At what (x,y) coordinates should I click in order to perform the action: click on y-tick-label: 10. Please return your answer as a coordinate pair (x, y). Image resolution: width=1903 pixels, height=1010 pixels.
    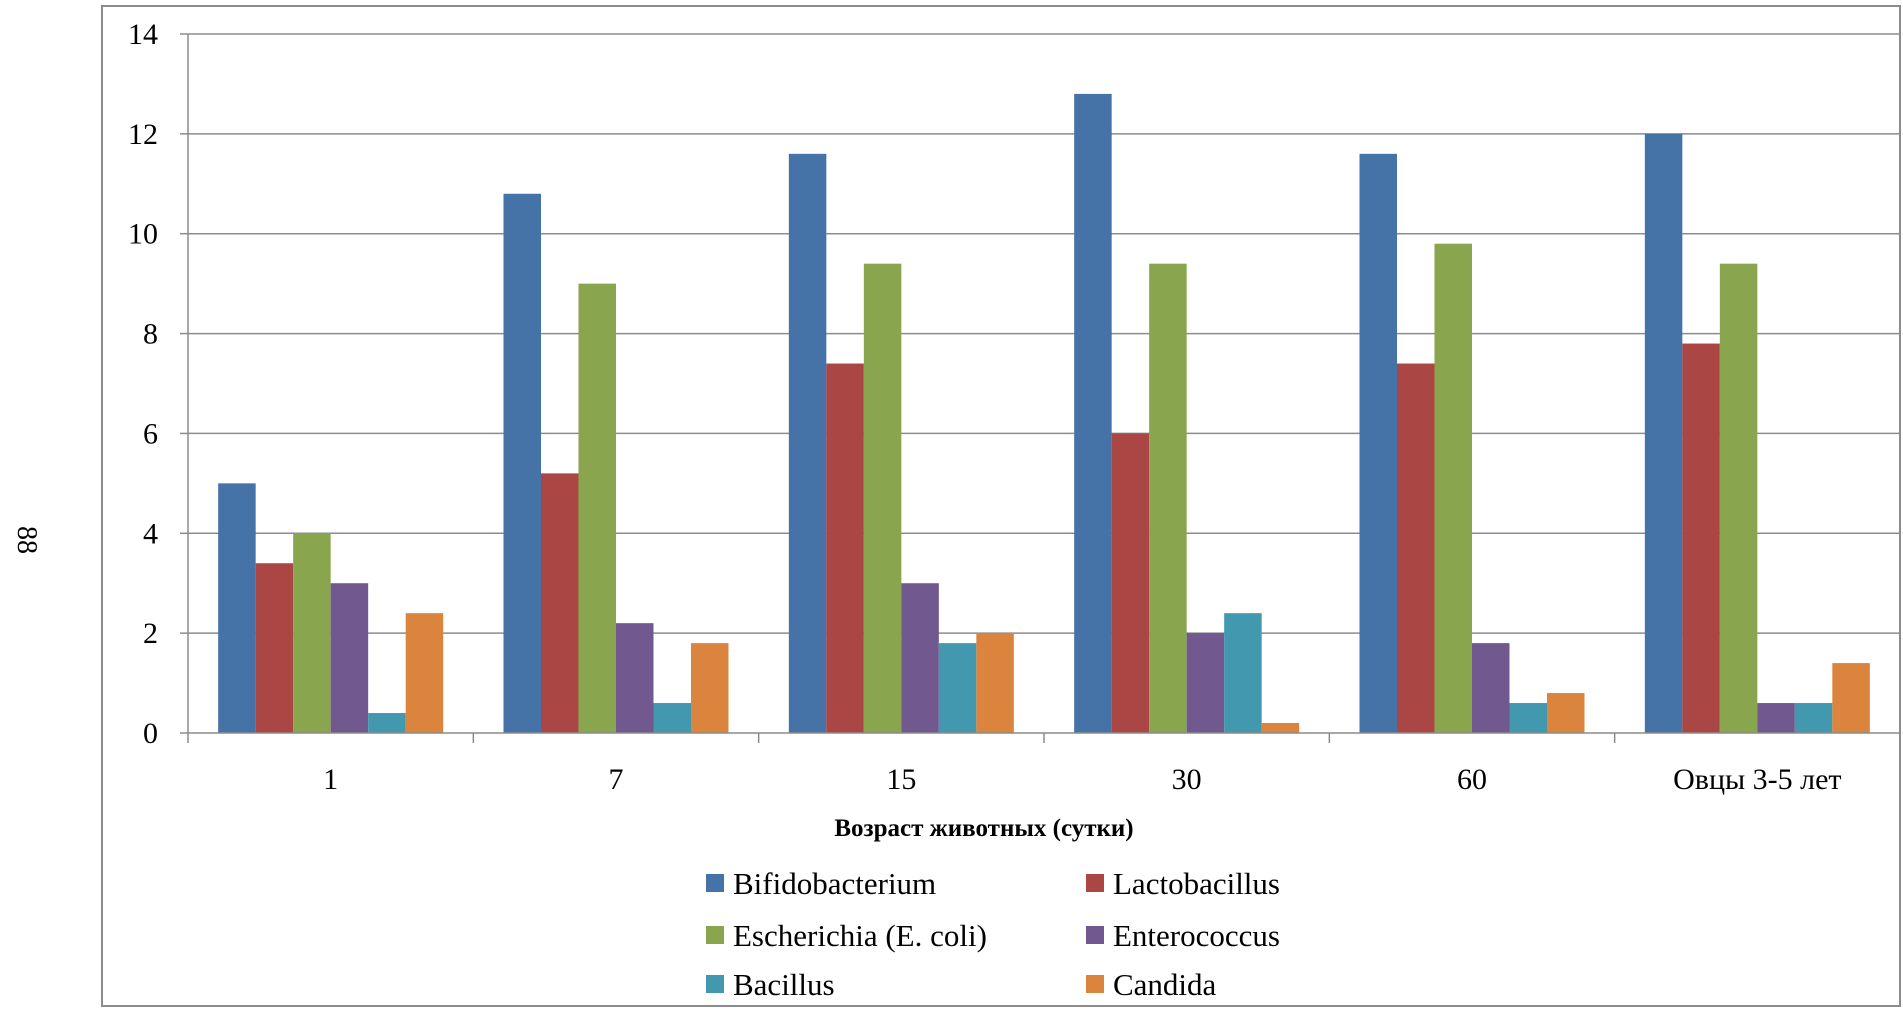
    Looking at the image, I should click on (143, 234).